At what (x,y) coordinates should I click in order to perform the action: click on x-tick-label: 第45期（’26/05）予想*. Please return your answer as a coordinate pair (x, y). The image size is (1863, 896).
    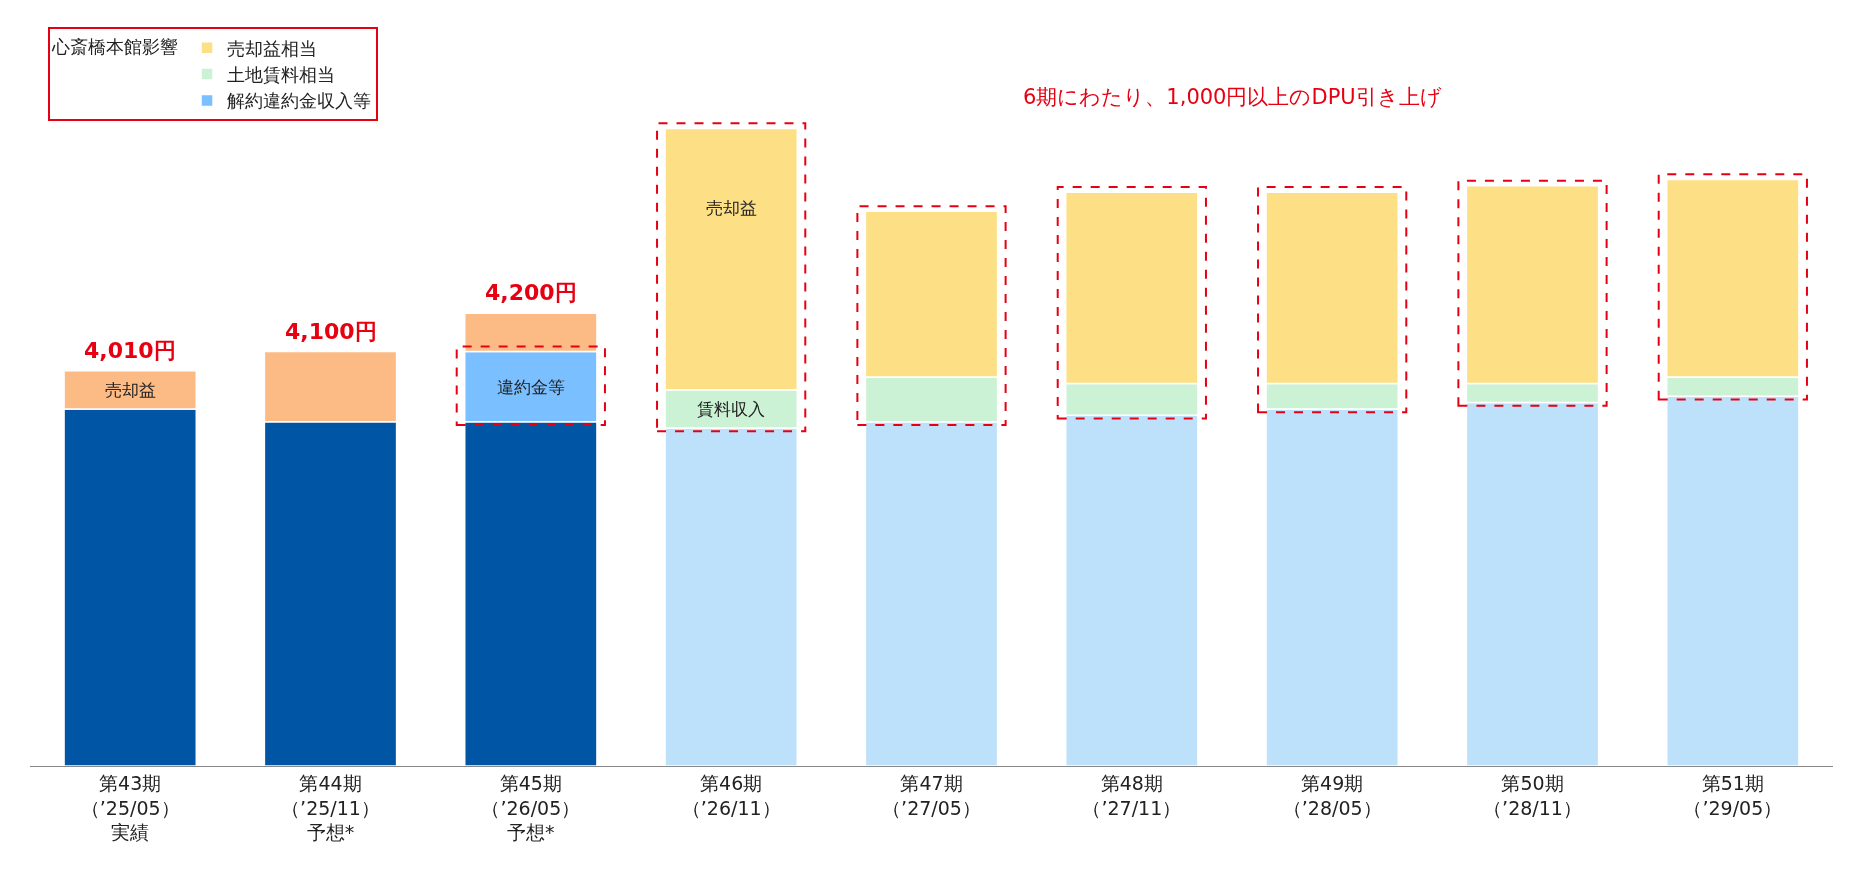
    Looking at the image, I should click on (531, 807).